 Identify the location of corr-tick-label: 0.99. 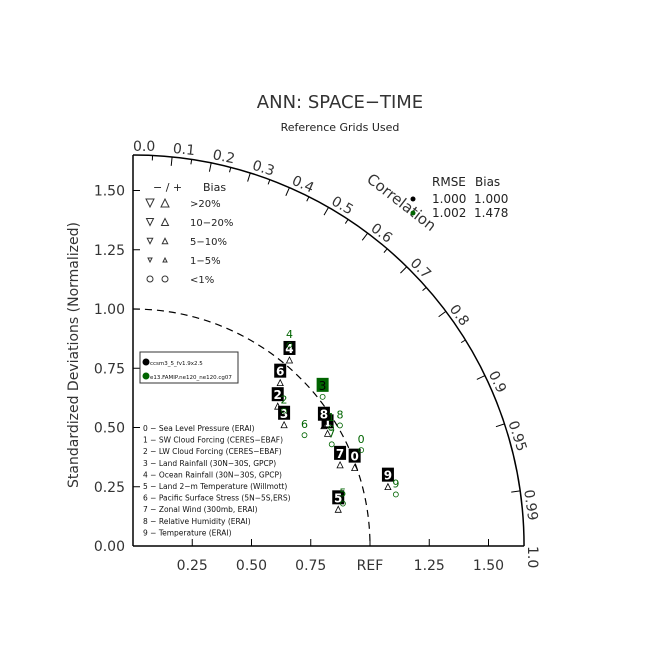
(530, 505).